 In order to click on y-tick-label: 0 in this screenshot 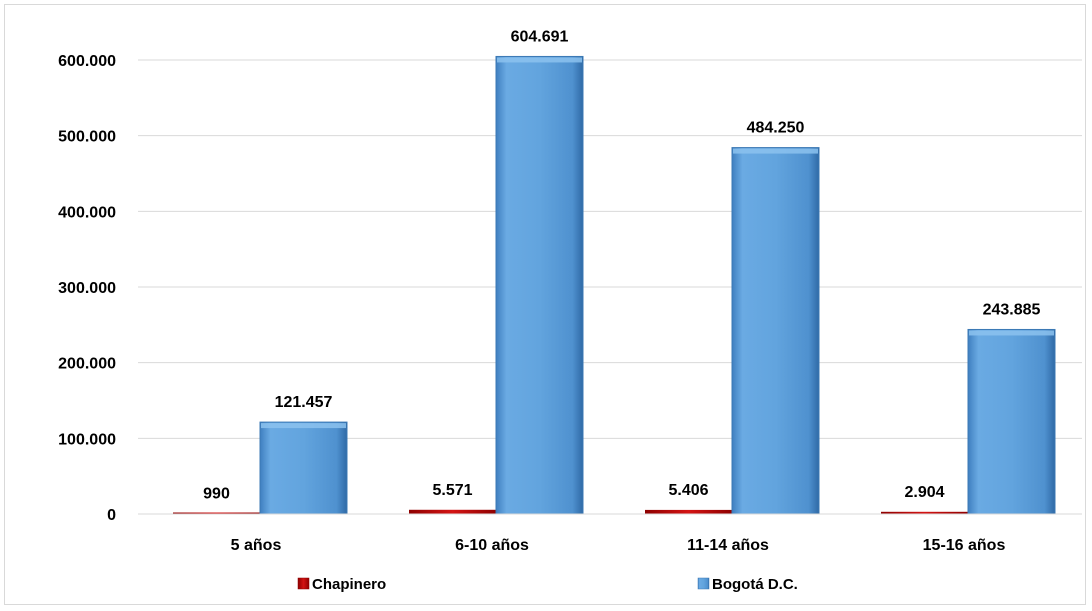, I will do `click(111, 515)`.